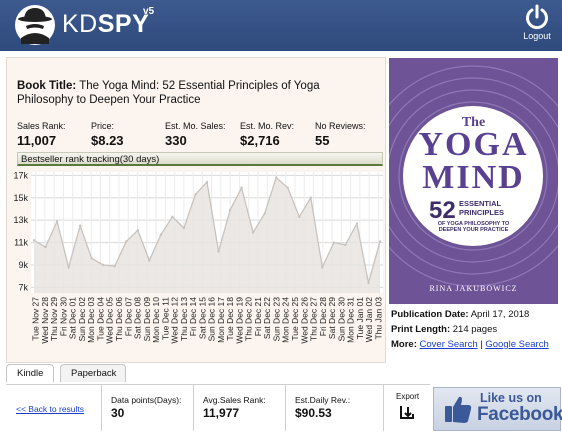 This screenshot has height=434, width=562. What do you see at coordinates (107, 140) in the screenshot?
I see `stat-value: $8.23` at bounding box center [107, 140].